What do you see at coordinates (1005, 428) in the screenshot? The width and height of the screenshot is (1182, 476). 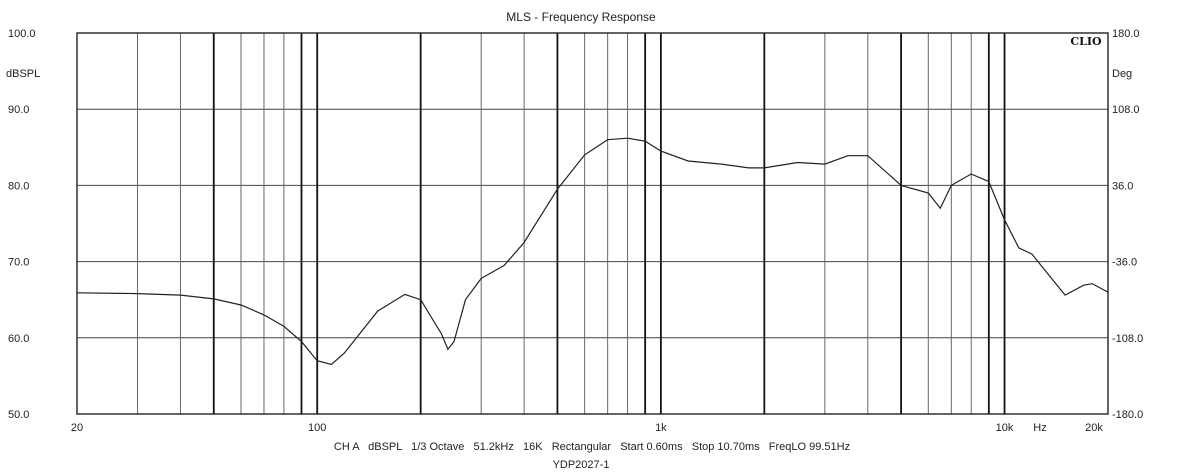 I see `x-tick-label-3: 10k` at bounding box center [1005, 428].